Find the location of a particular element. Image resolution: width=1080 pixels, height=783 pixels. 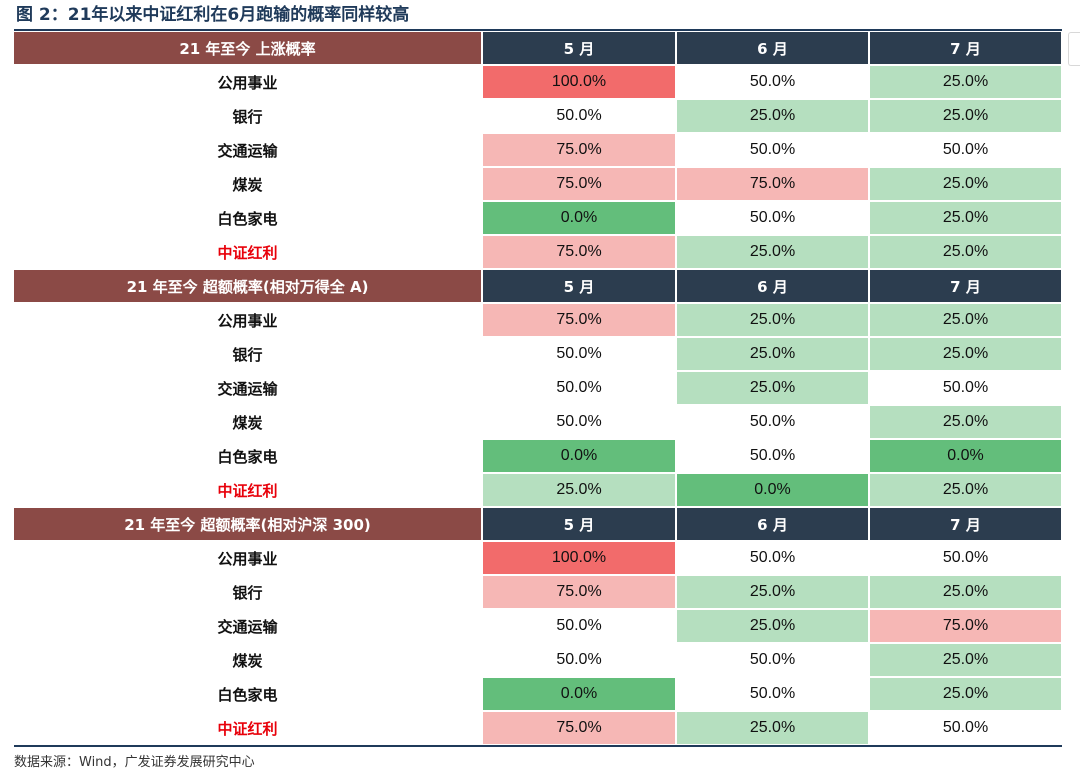

side-panel-edge is located at coordinates (1074, 49).